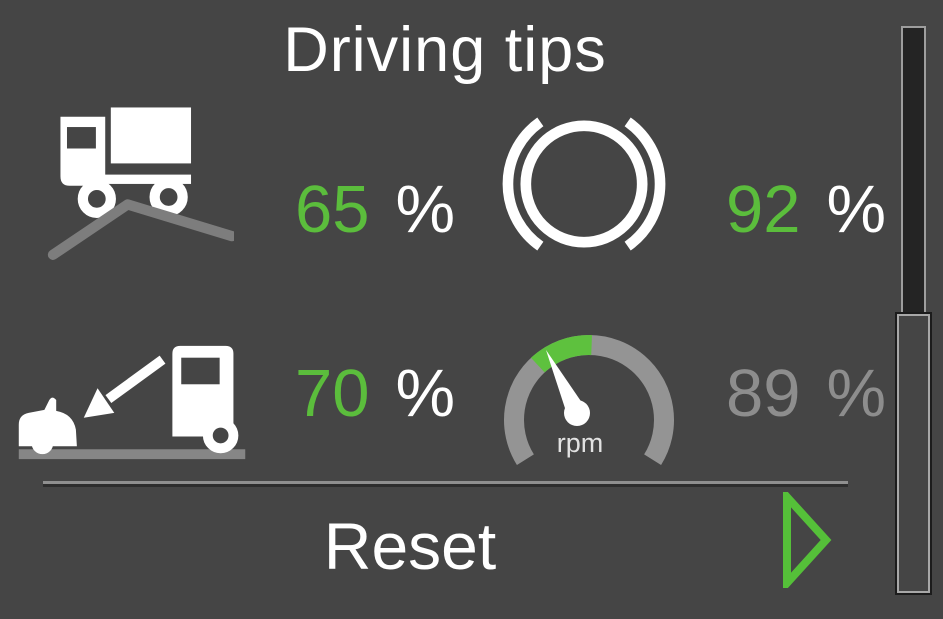 The image size is (943, 619). Describe the element at coordinates (445, 482) in the screenshot. I see `footer-divider` at that location.